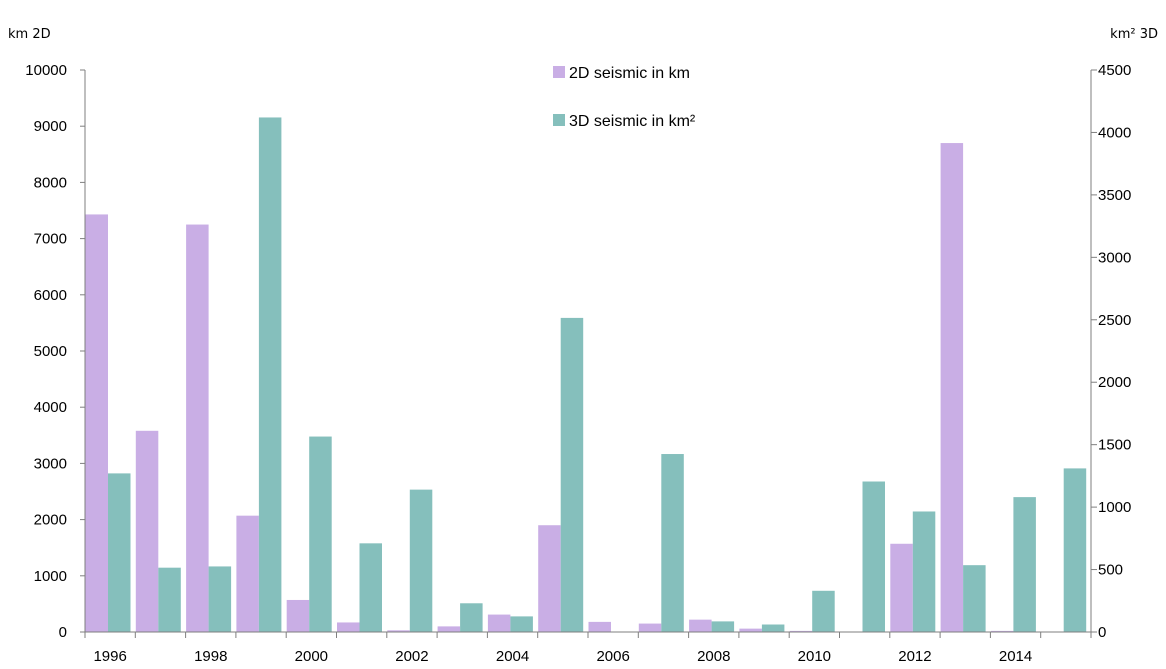 The image size is (1166, 669). What do you see at coordinates (46, 70) in the screenshot?
I see `left-y-tick-label: 10000` at bounding box center [46, 70].